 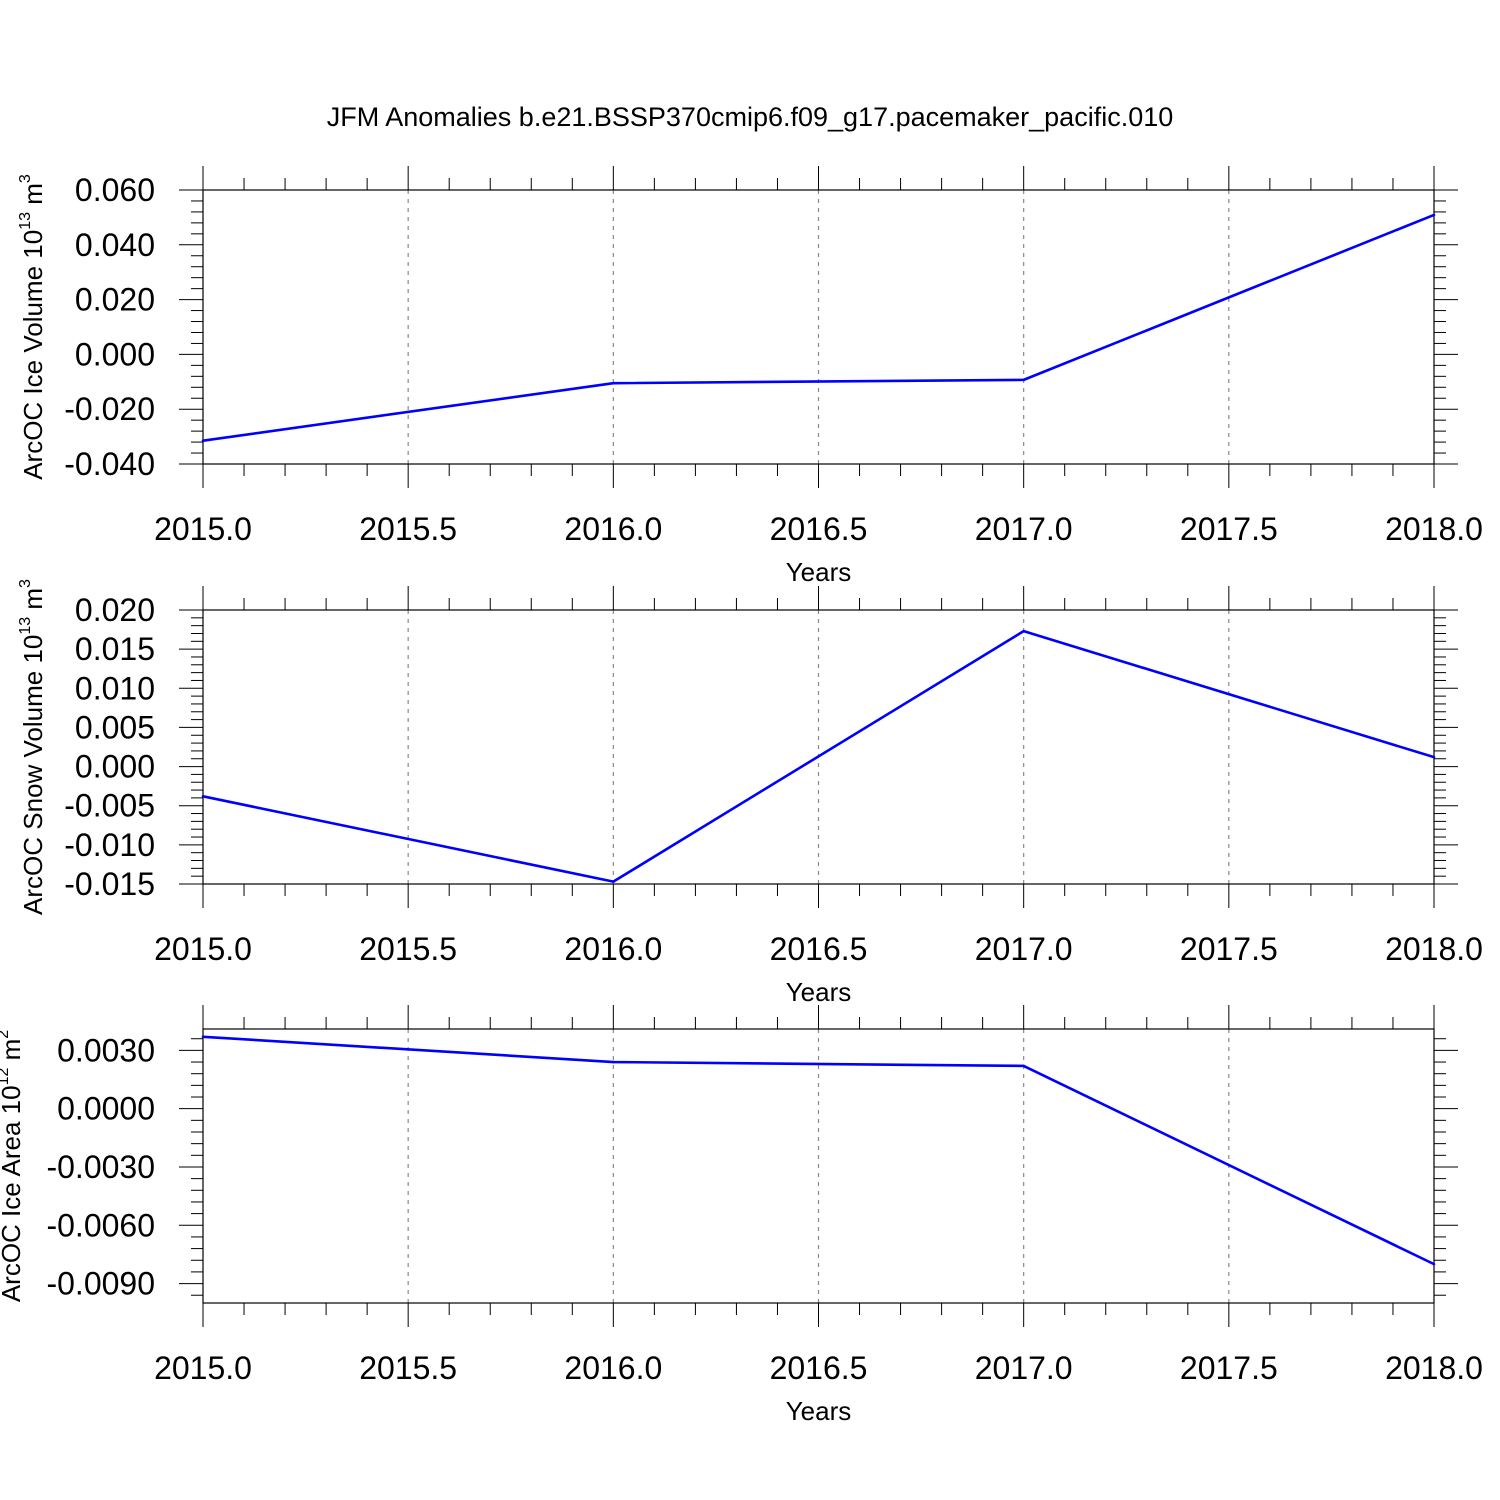 I want to click on y-axis-title: ArcOC Ice Volume 1013 m3, so click(x=32, y=327).